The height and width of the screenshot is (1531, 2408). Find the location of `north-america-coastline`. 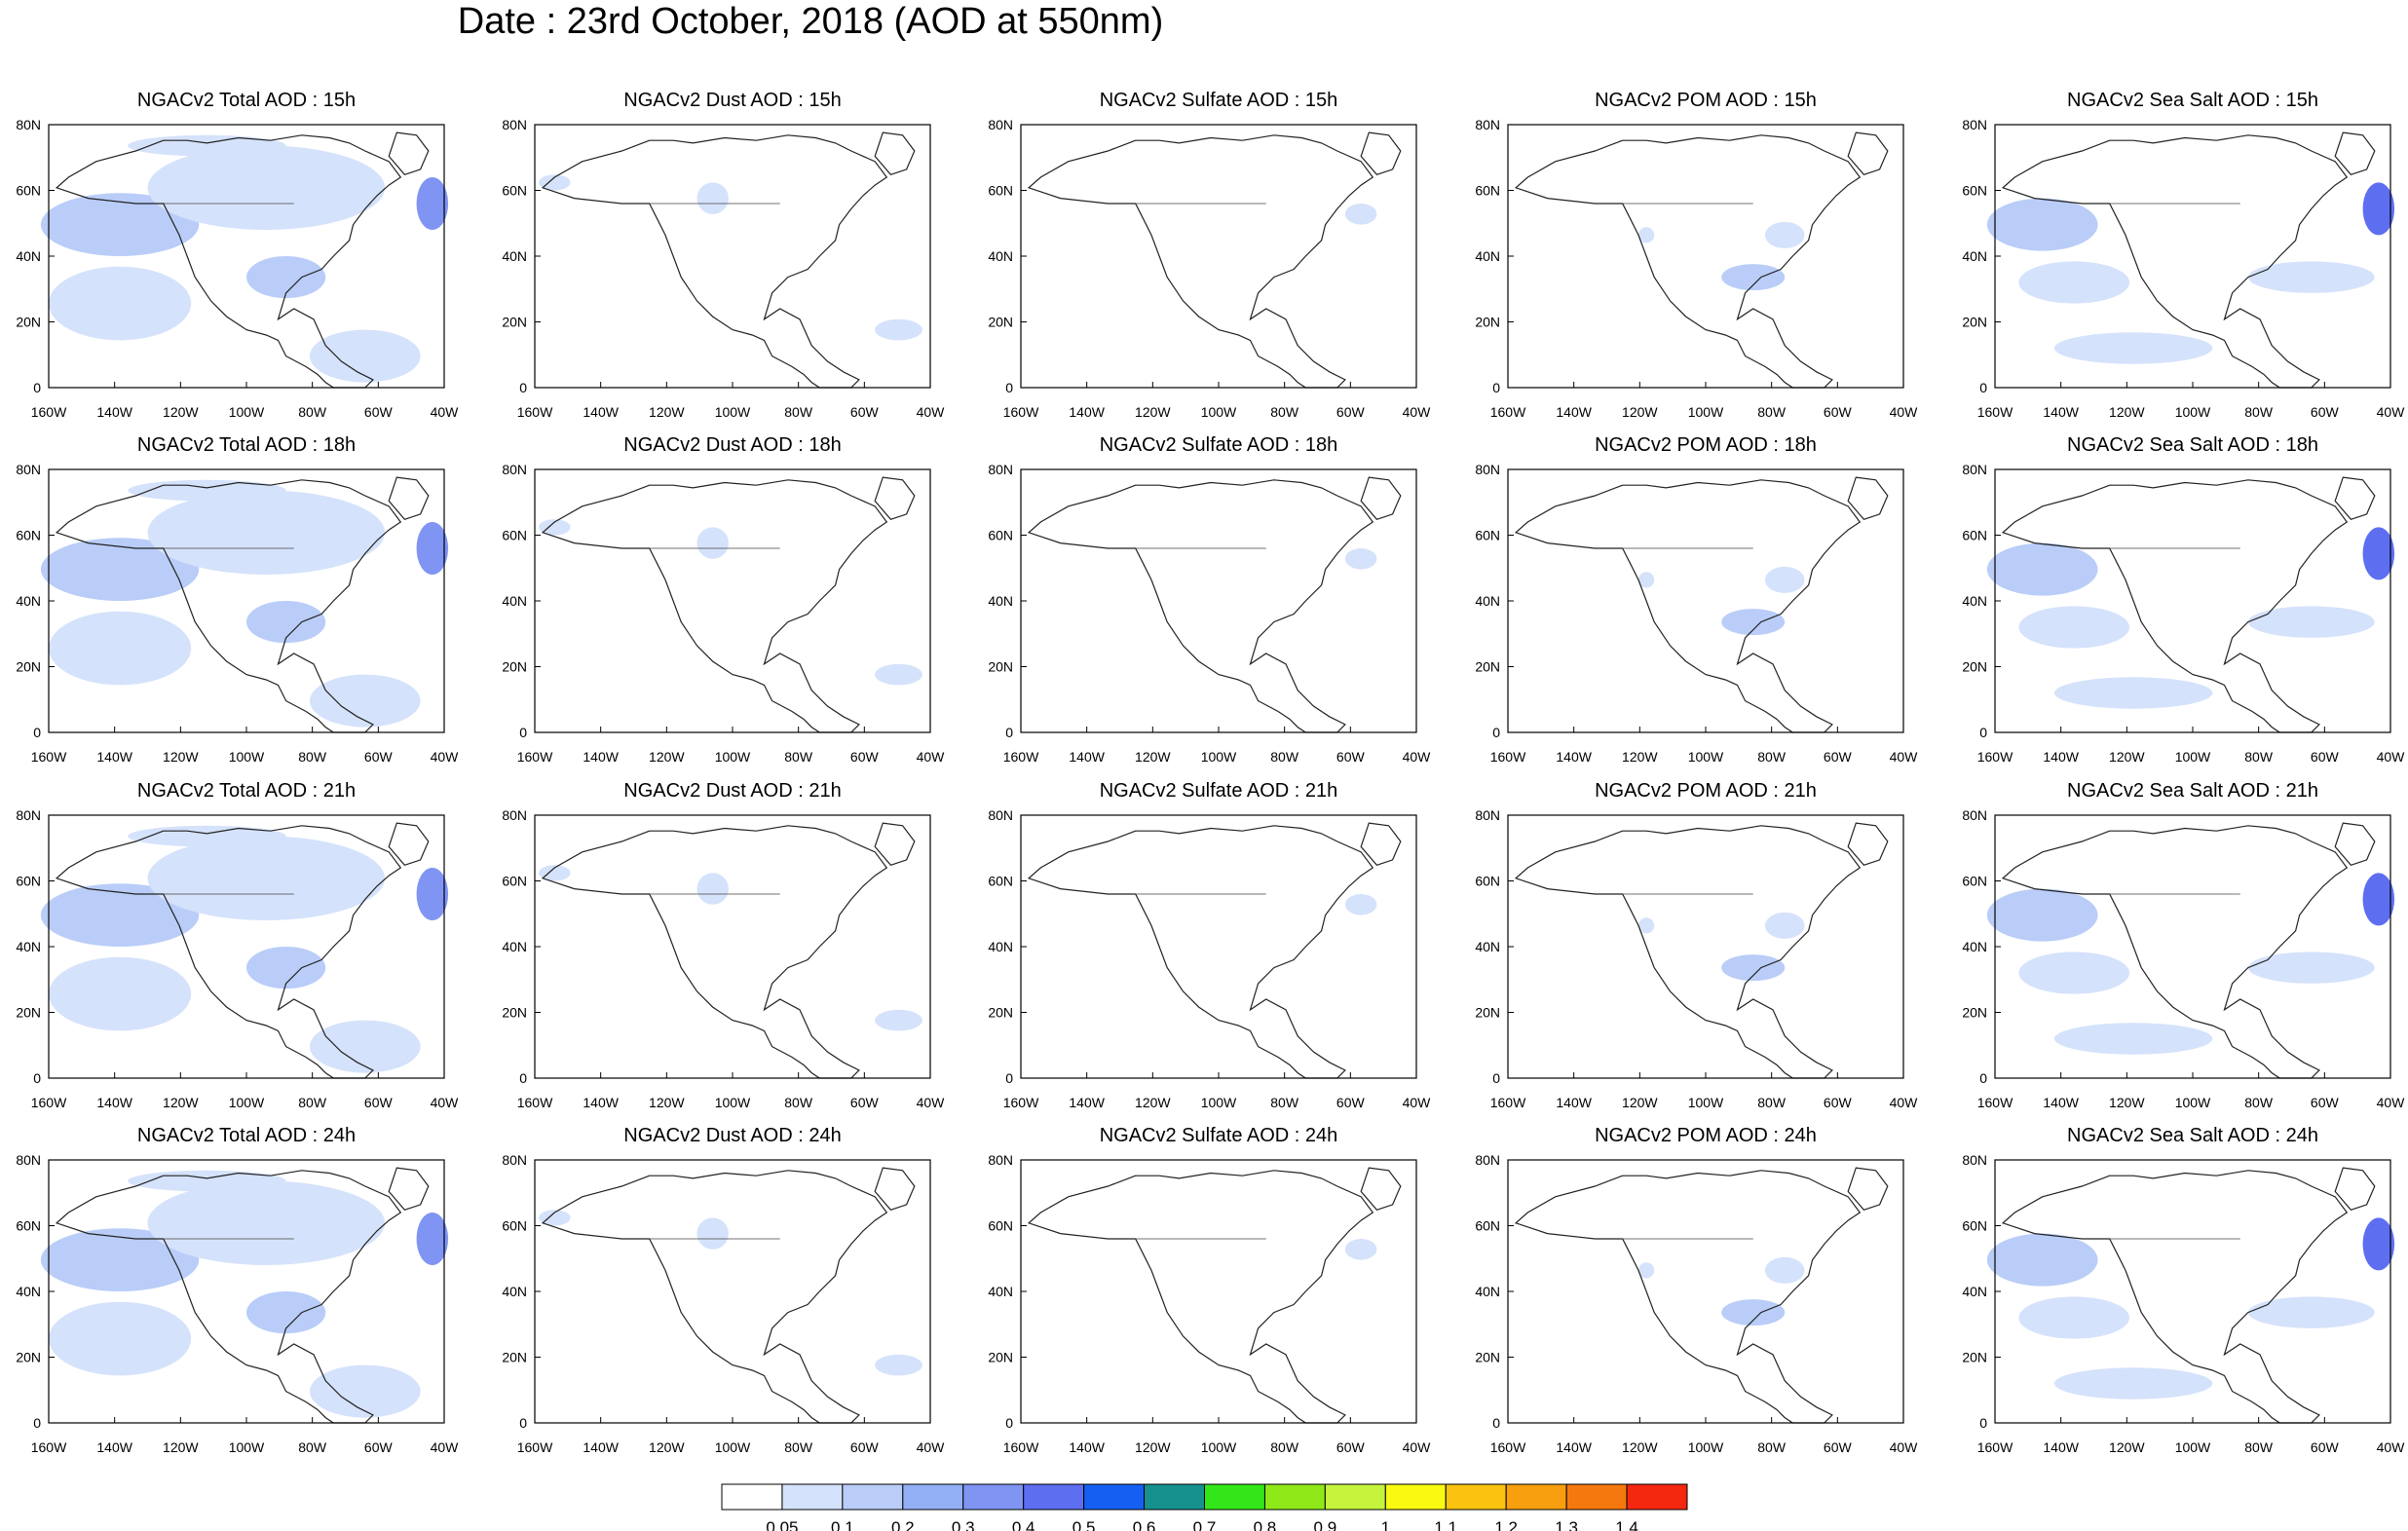

north-america-coastline is located at coordinates (2175, 606).